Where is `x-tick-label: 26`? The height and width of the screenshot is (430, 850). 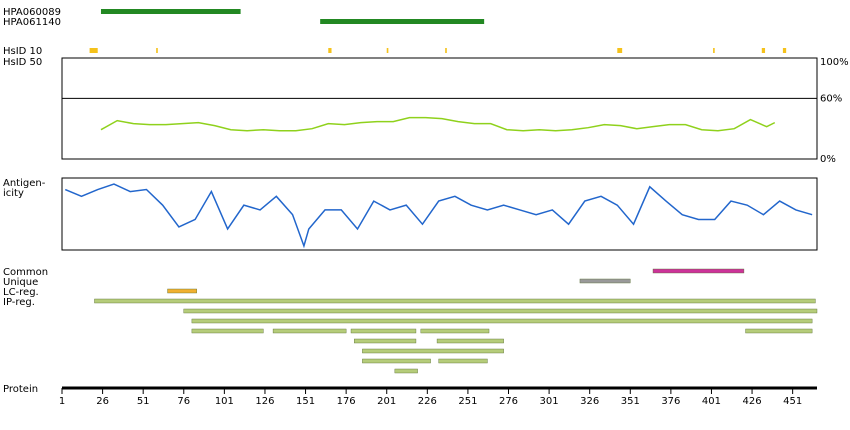 x-tick-label: 26 is located at coordinates (102, 401).